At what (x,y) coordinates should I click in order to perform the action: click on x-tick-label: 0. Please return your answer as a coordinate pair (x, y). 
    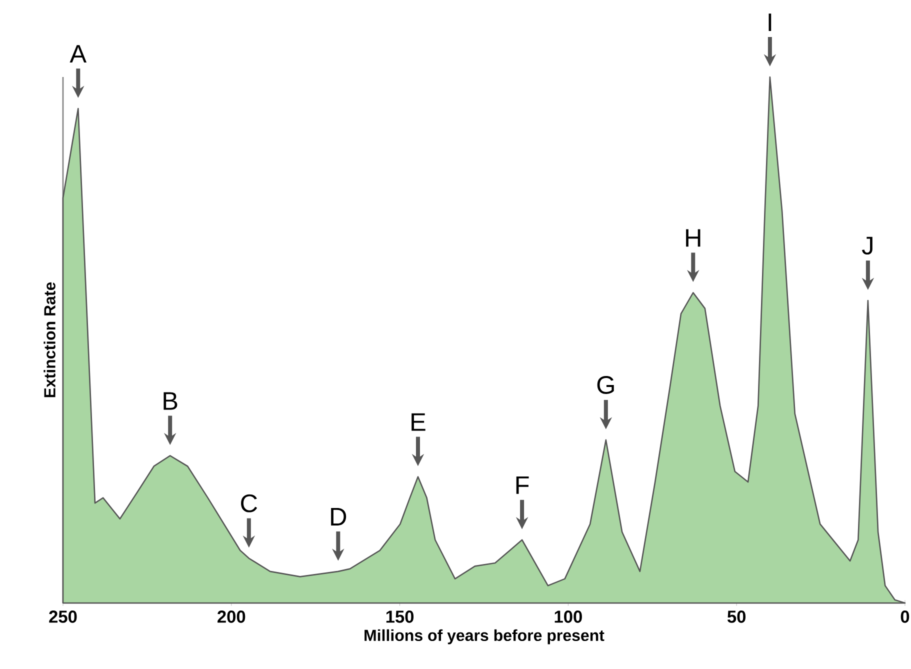
    Looking at the image, I should click on (905, 616).